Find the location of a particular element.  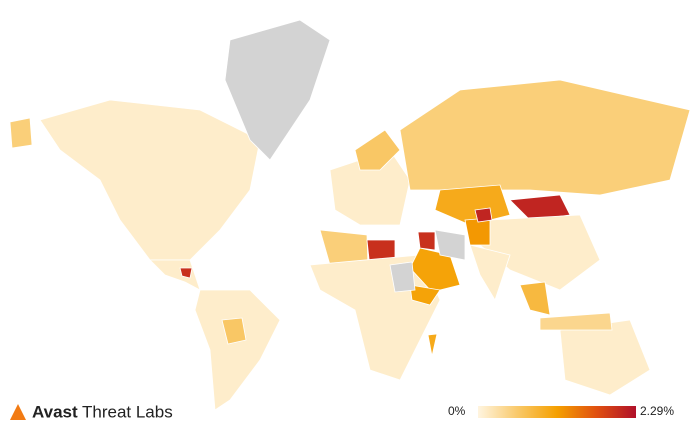

brand-name: Avast is located at coordinates (55, 411).